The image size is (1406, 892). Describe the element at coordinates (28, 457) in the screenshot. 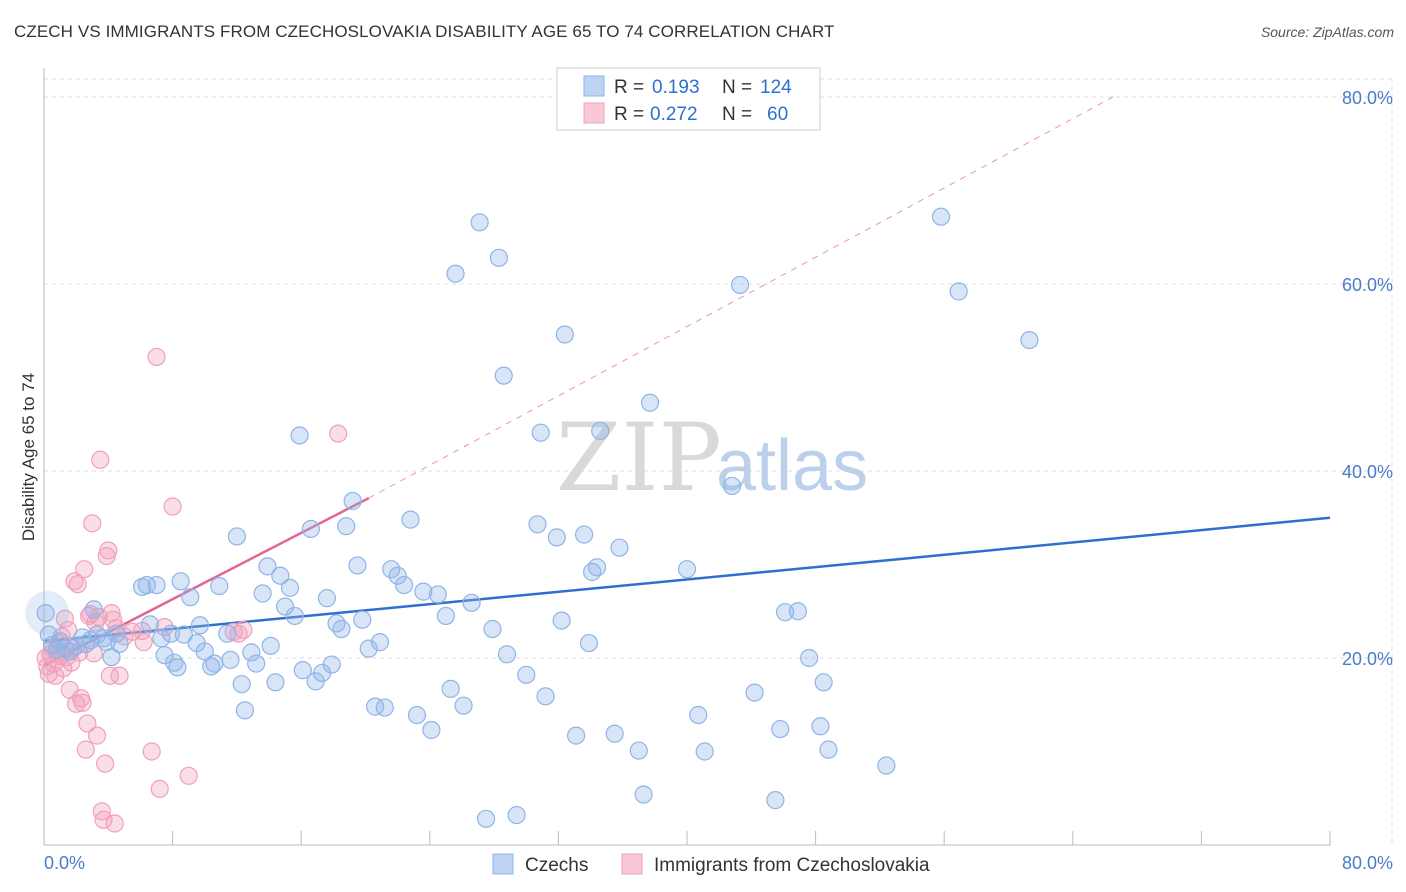

I see `y-axis-title: Disability Age 65 to 74` at that location.